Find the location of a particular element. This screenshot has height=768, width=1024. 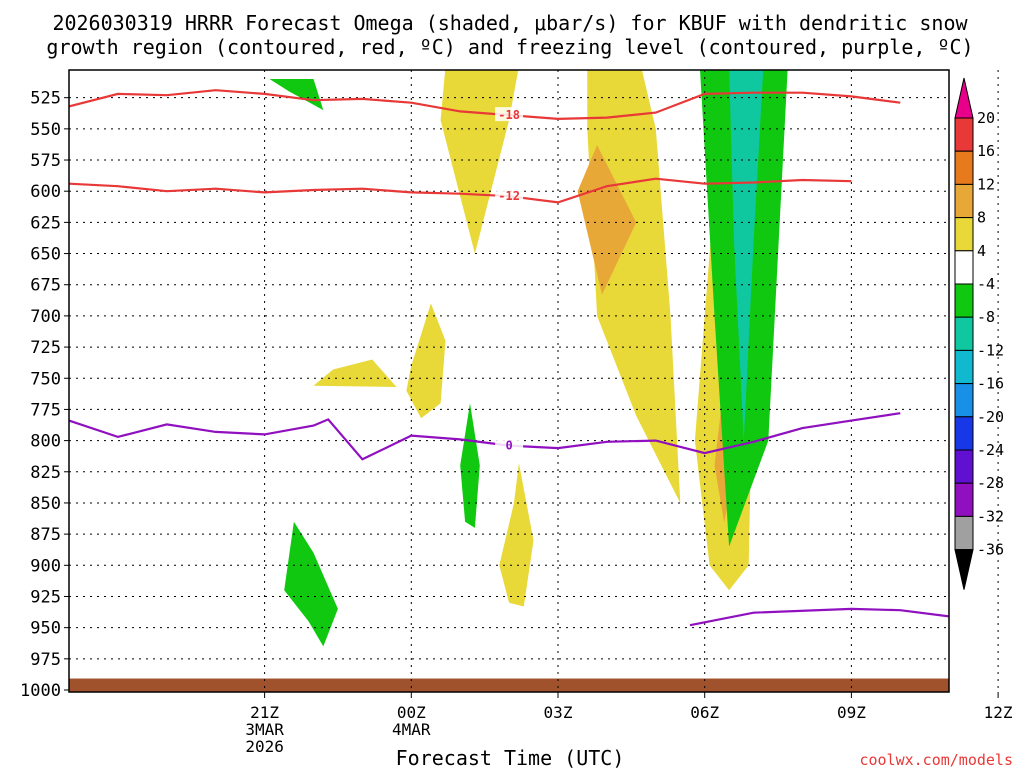

colorbar-label-8: -16 is located at coordinates (990, 384).